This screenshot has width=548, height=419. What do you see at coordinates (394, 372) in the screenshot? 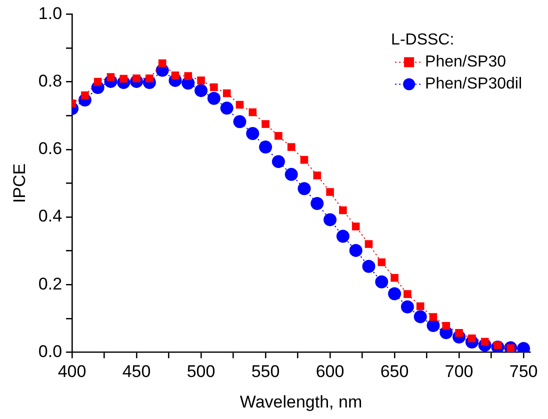
I see `x-tick-label: 650` at bounding box center [394, 372].